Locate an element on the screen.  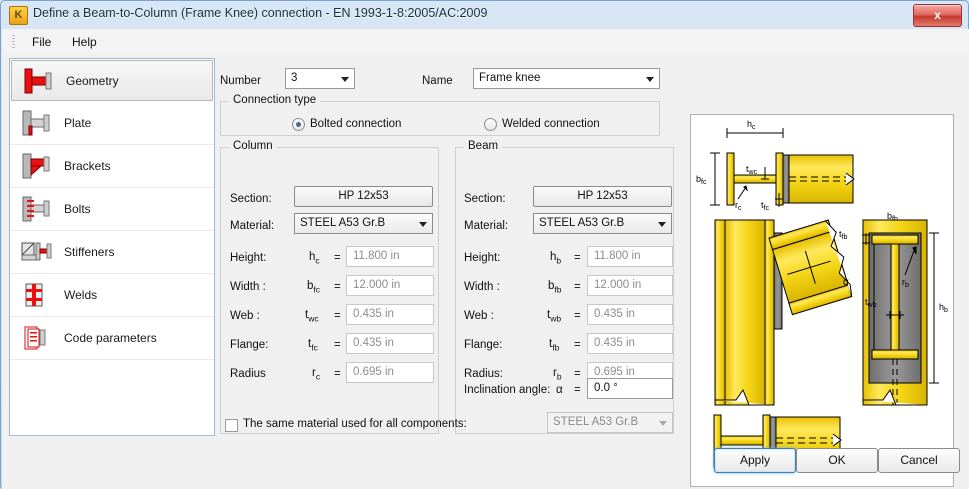
beam-width-symbol: bfb is located at coordinates (555, 287).